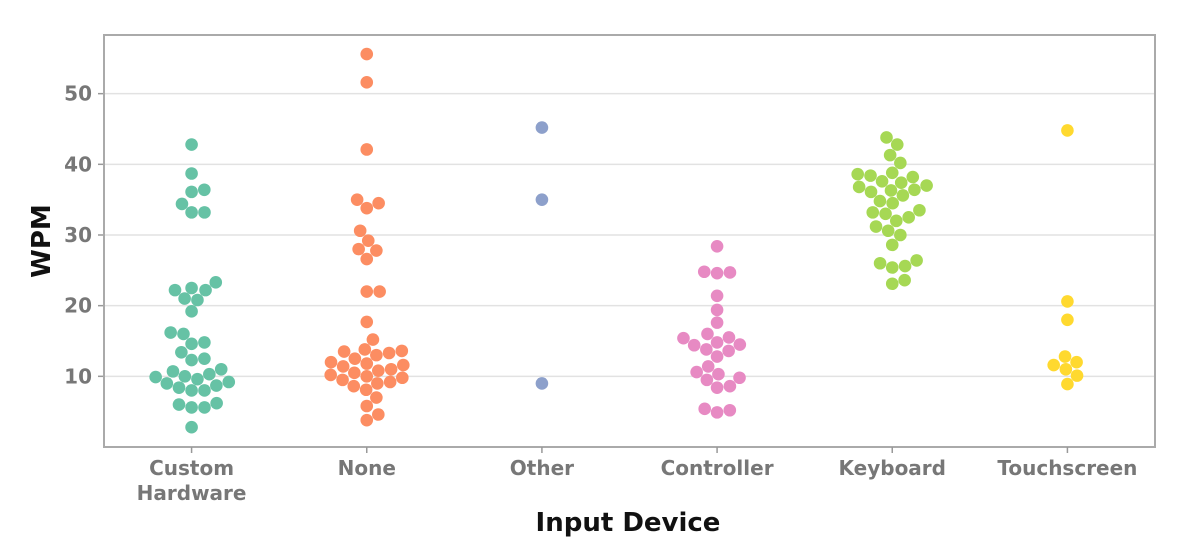 This screenshot has height=554, width=1200. What do you see at coordinates (542, 468) in the screenshot?
I see `x-tick-label: Other` at bounding box center [542, 468].